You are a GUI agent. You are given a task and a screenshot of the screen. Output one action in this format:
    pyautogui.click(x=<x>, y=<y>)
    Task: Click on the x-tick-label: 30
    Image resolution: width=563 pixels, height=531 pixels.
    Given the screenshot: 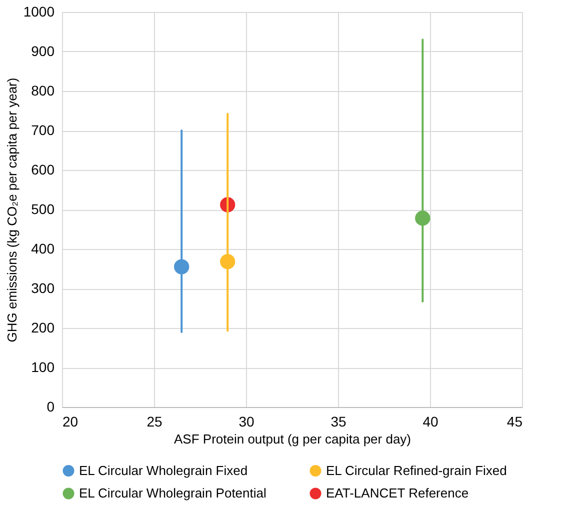 What is the action you would take?
    pyautogui.click(x=246, y=422)
    